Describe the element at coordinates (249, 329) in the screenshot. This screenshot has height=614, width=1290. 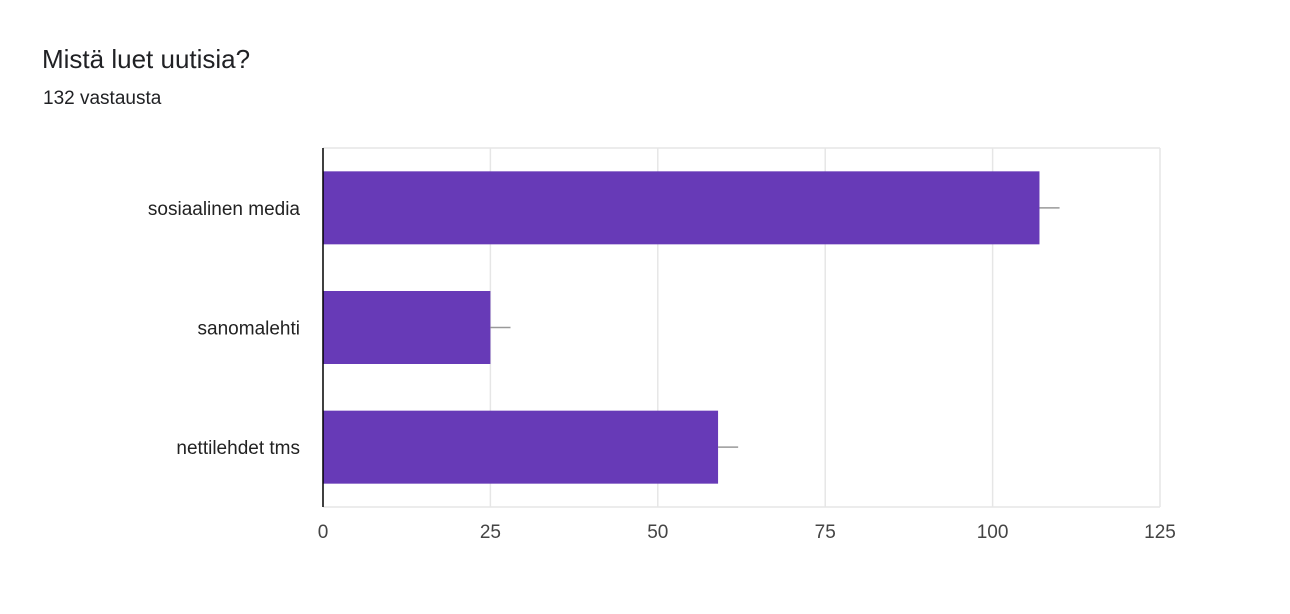
I see `category-label: sanomalehti` at that location.